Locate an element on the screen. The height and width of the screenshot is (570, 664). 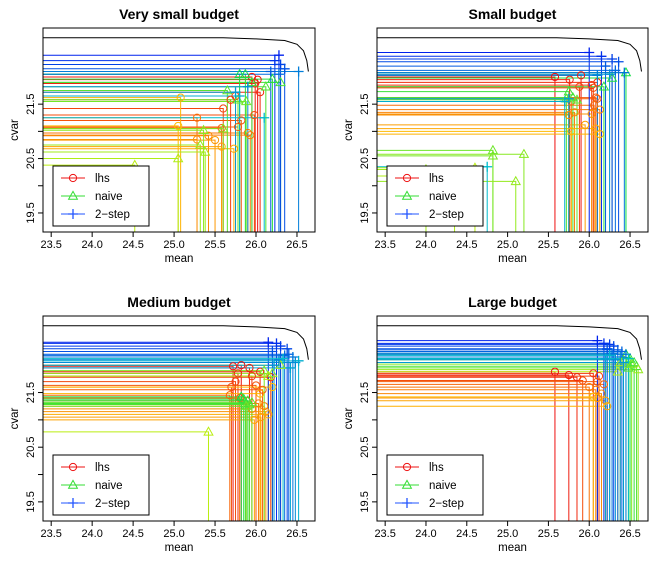
series-step is located at coordinates (283, 355).